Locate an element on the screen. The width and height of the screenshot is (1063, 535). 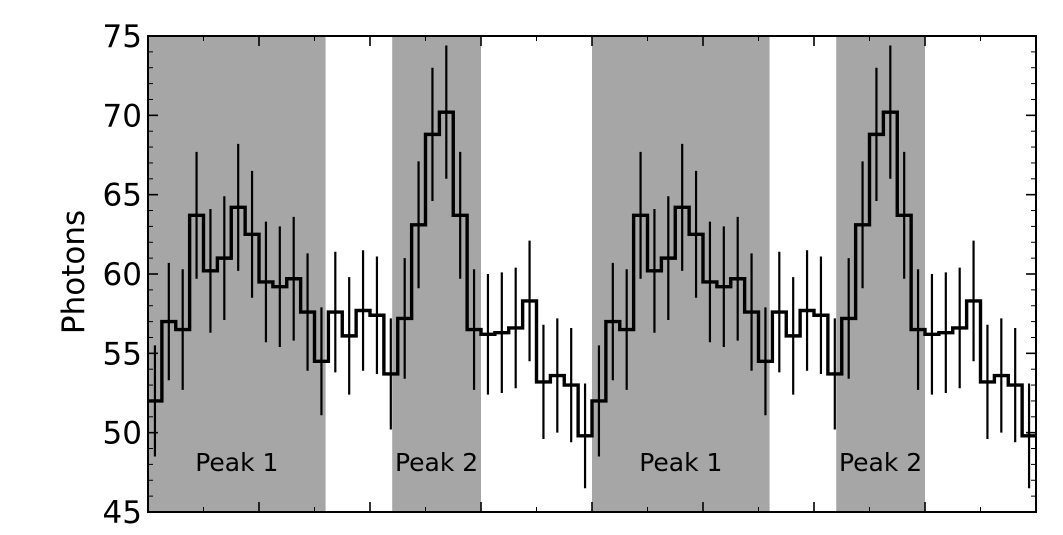
peak-label-4: Peak 2 is located at coordinates (880, 462).